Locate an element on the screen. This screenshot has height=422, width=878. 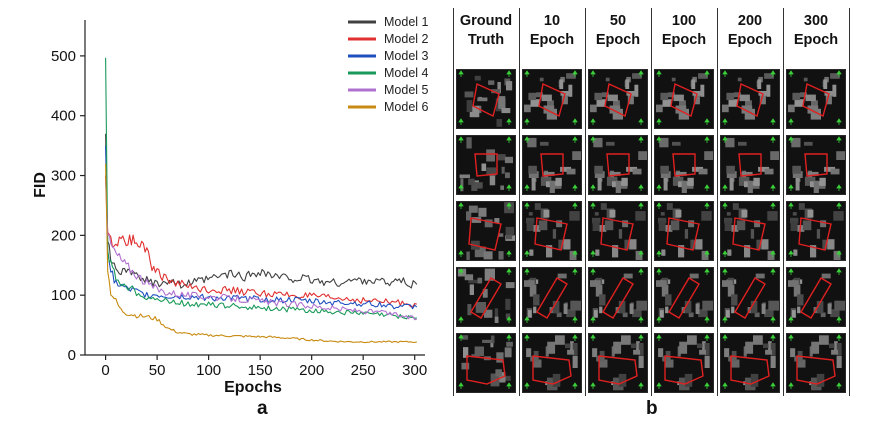
legend-entry: Model 4 is located at coordinates (406, 73).